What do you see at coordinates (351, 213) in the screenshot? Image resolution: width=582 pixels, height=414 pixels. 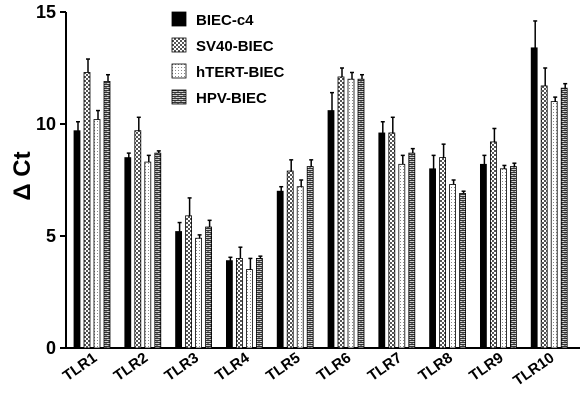 I see `bar-tlr6-htert-biec` at bounding box center [351, 213].